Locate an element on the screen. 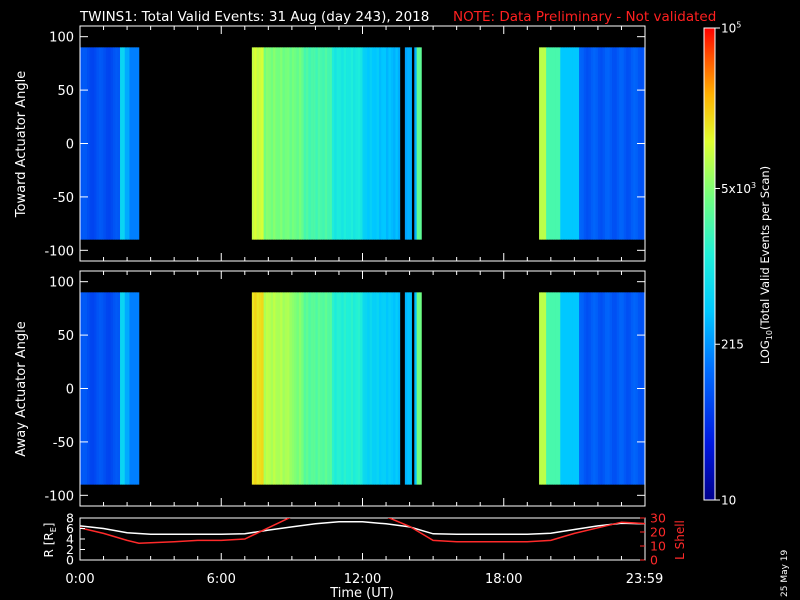  y-tick-label: -50 is located at coordinates (63, 443).